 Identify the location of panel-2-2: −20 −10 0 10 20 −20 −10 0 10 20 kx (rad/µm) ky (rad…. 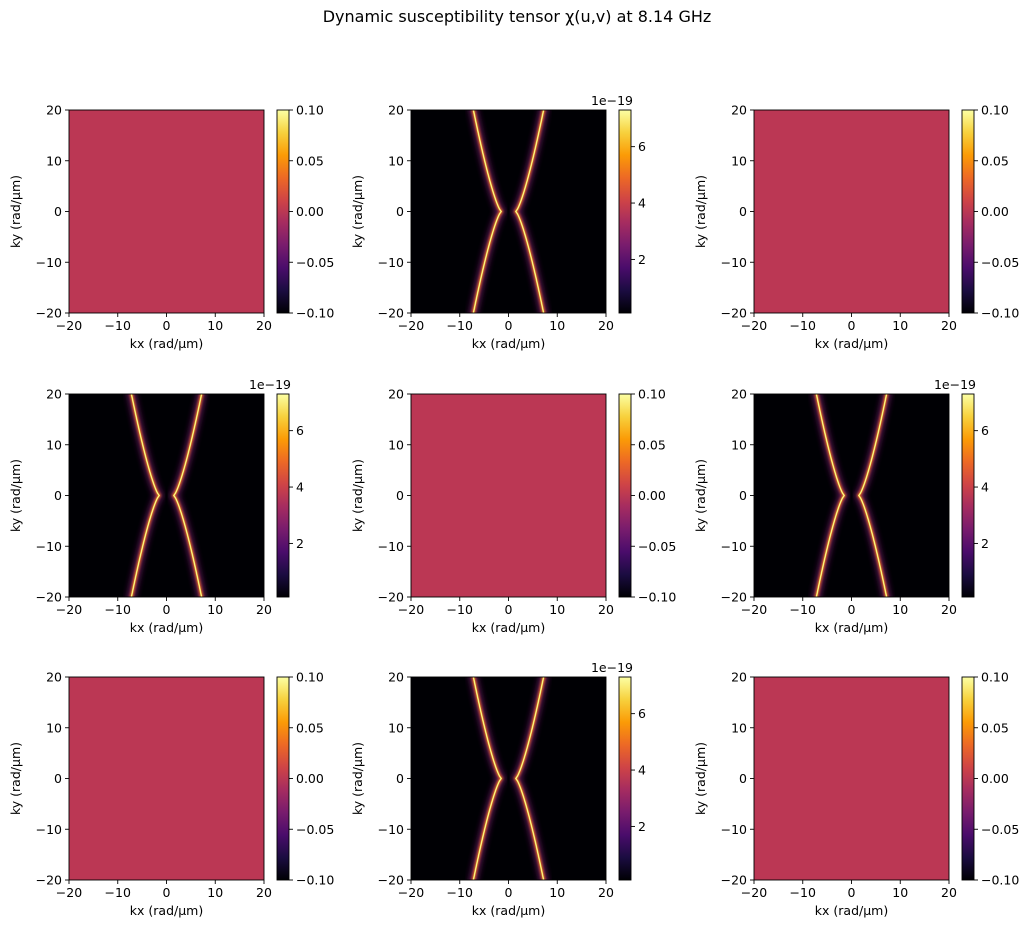
(513, 511).